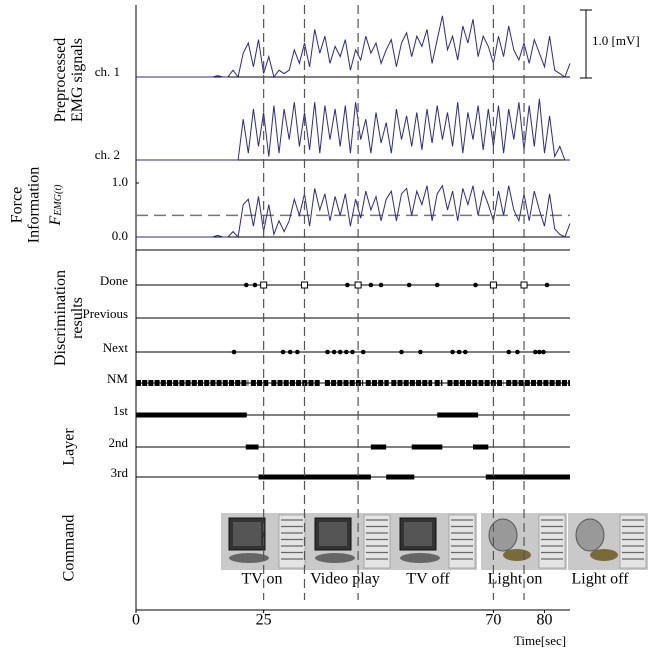 This screenshot has height=655, width=648. What do you see at coordinates (117, 378) in the screenshot?
I see `row-label: NM` at bounding box center [117, 378].